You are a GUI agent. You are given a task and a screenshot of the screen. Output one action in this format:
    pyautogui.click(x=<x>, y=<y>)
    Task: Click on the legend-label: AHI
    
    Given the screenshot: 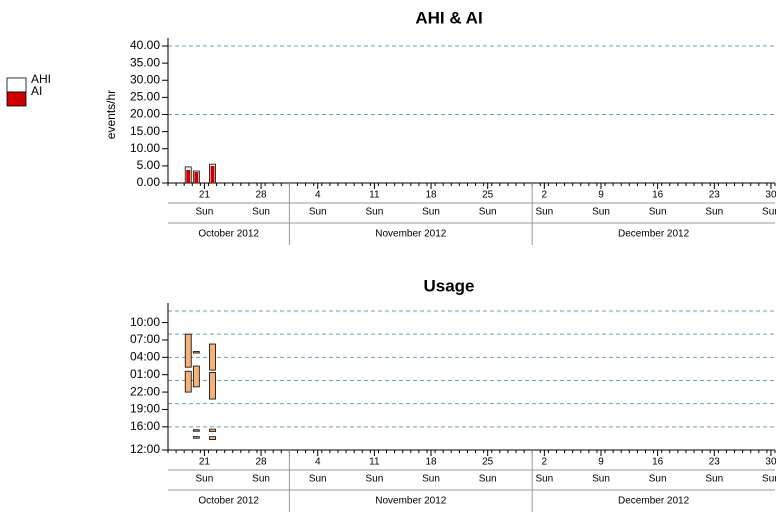 What is the action you would take?
    pyautogui.click(x=41, y=79)
    